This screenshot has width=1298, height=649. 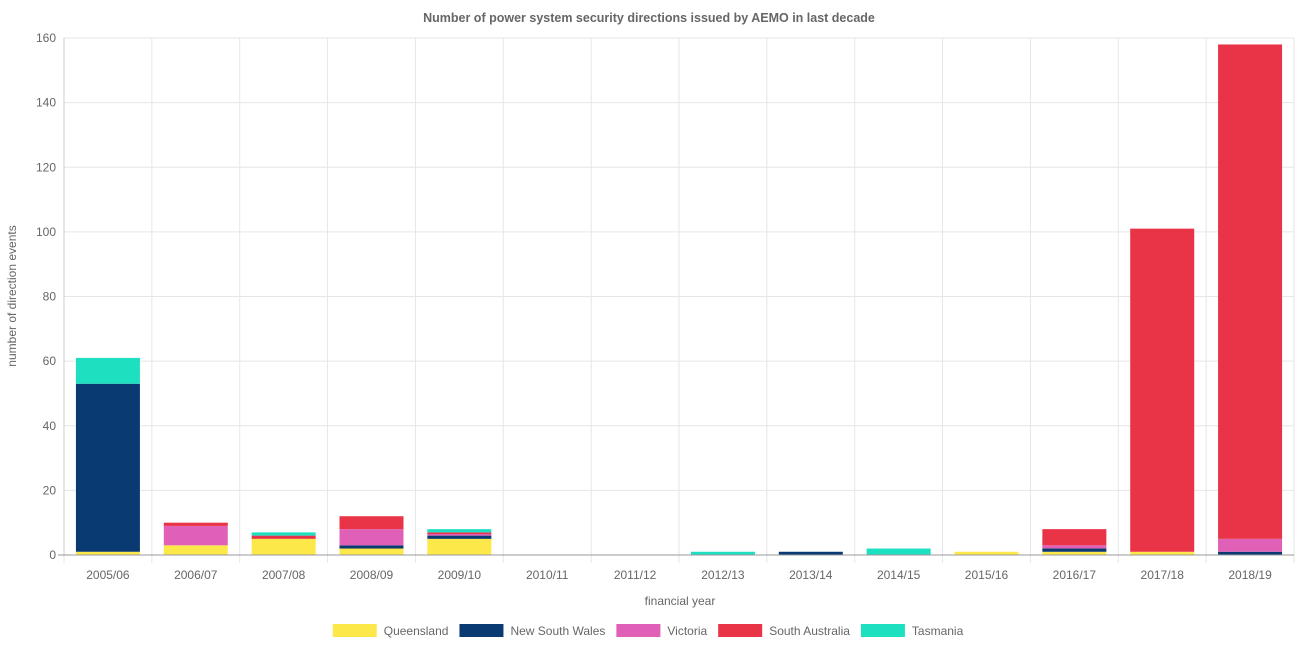 I want to click on x-tick-label: 2010/11, so click(x=547, y=575).